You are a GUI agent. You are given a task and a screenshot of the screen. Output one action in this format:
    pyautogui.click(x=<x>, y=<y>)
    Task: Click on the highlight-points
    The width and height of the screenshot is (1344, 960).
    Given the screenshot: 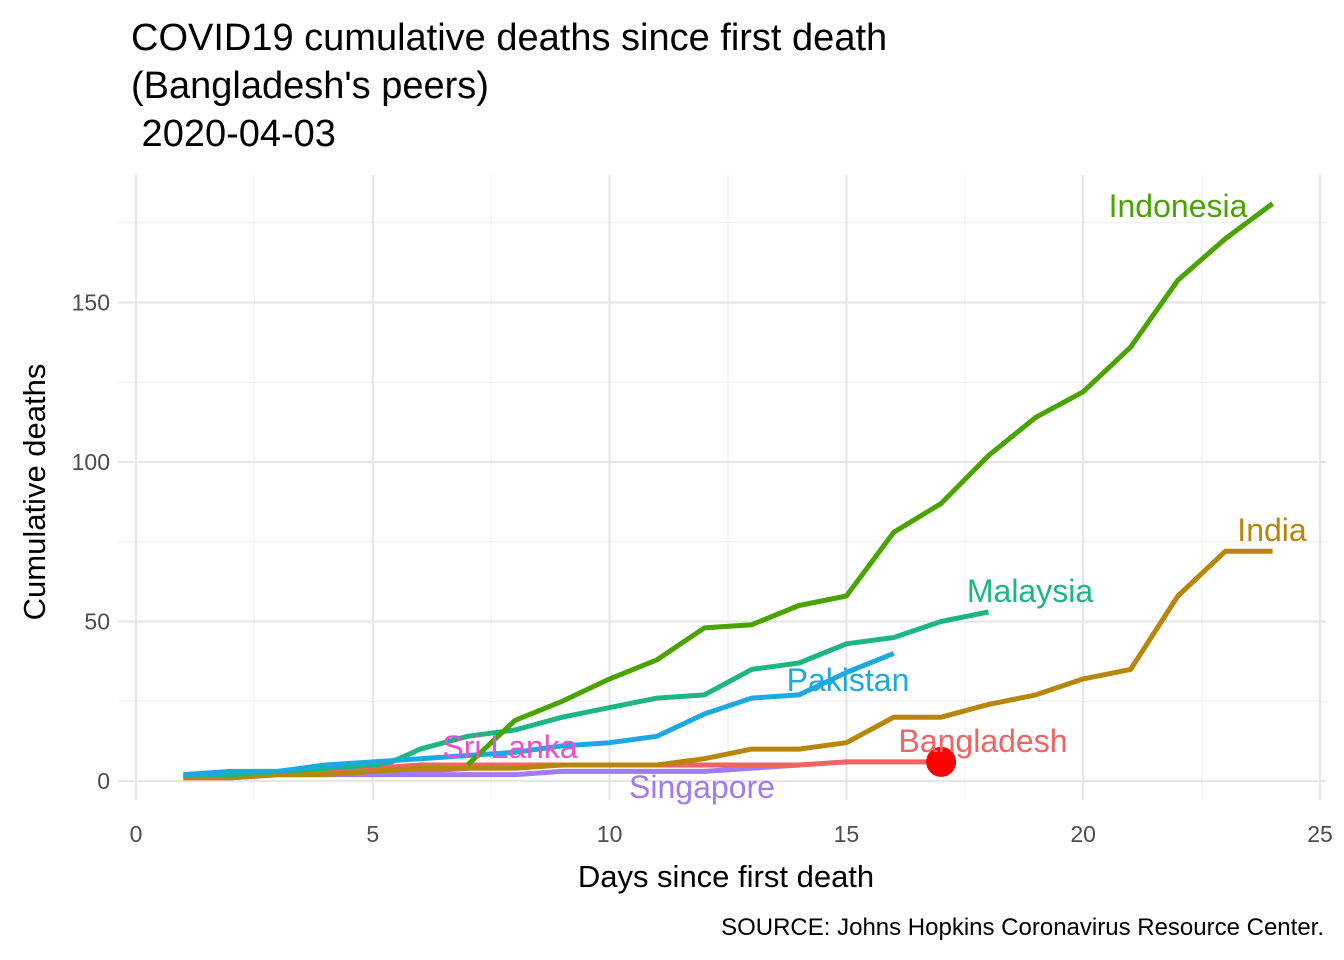 What is the action you would take?
    pyautogui.click(x=941, y=761)
    